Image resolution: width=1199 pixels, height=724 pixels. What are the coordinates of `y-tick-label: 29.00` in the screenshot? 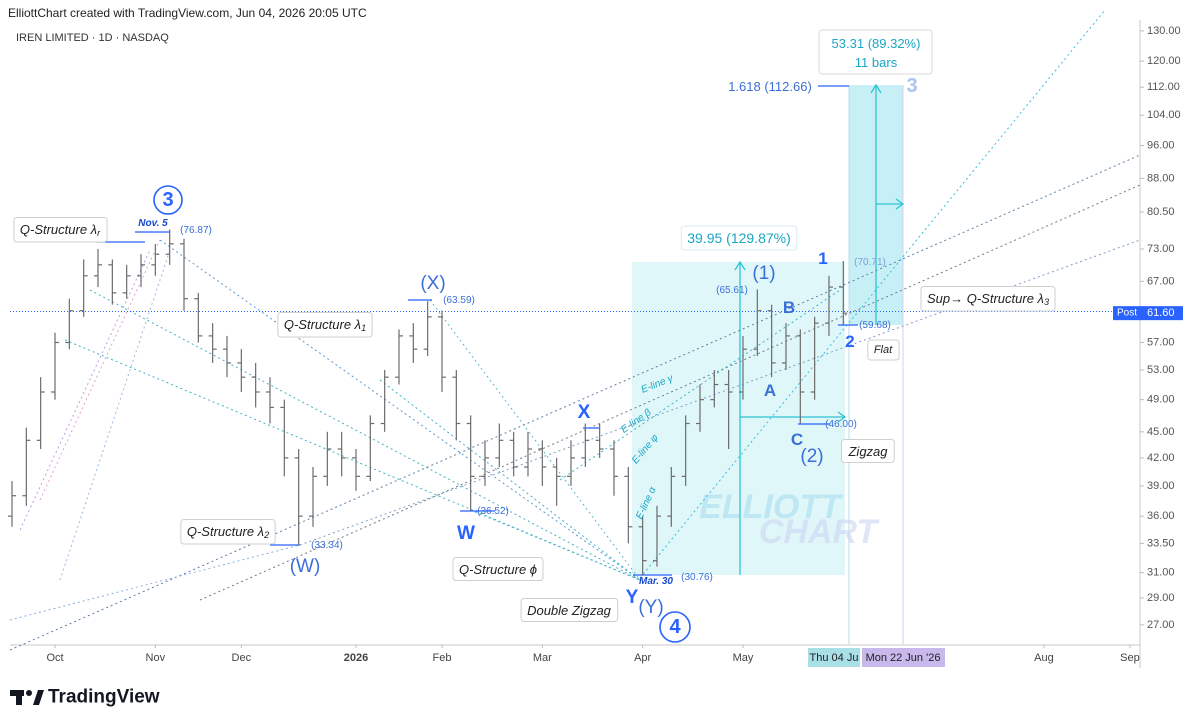 It's located at (1161, 598).